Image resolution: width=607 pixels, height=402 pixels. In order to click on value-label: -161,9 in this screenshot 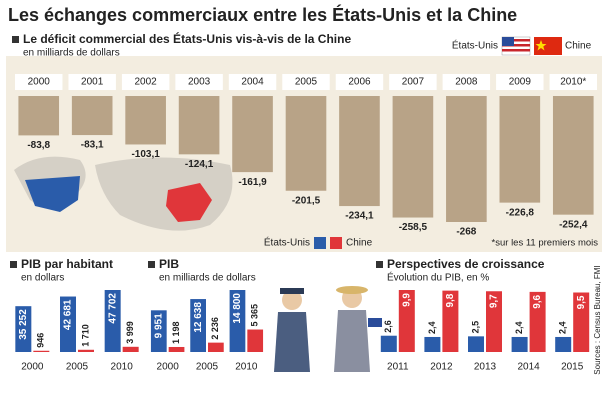, I will do `click(252, 182)`.